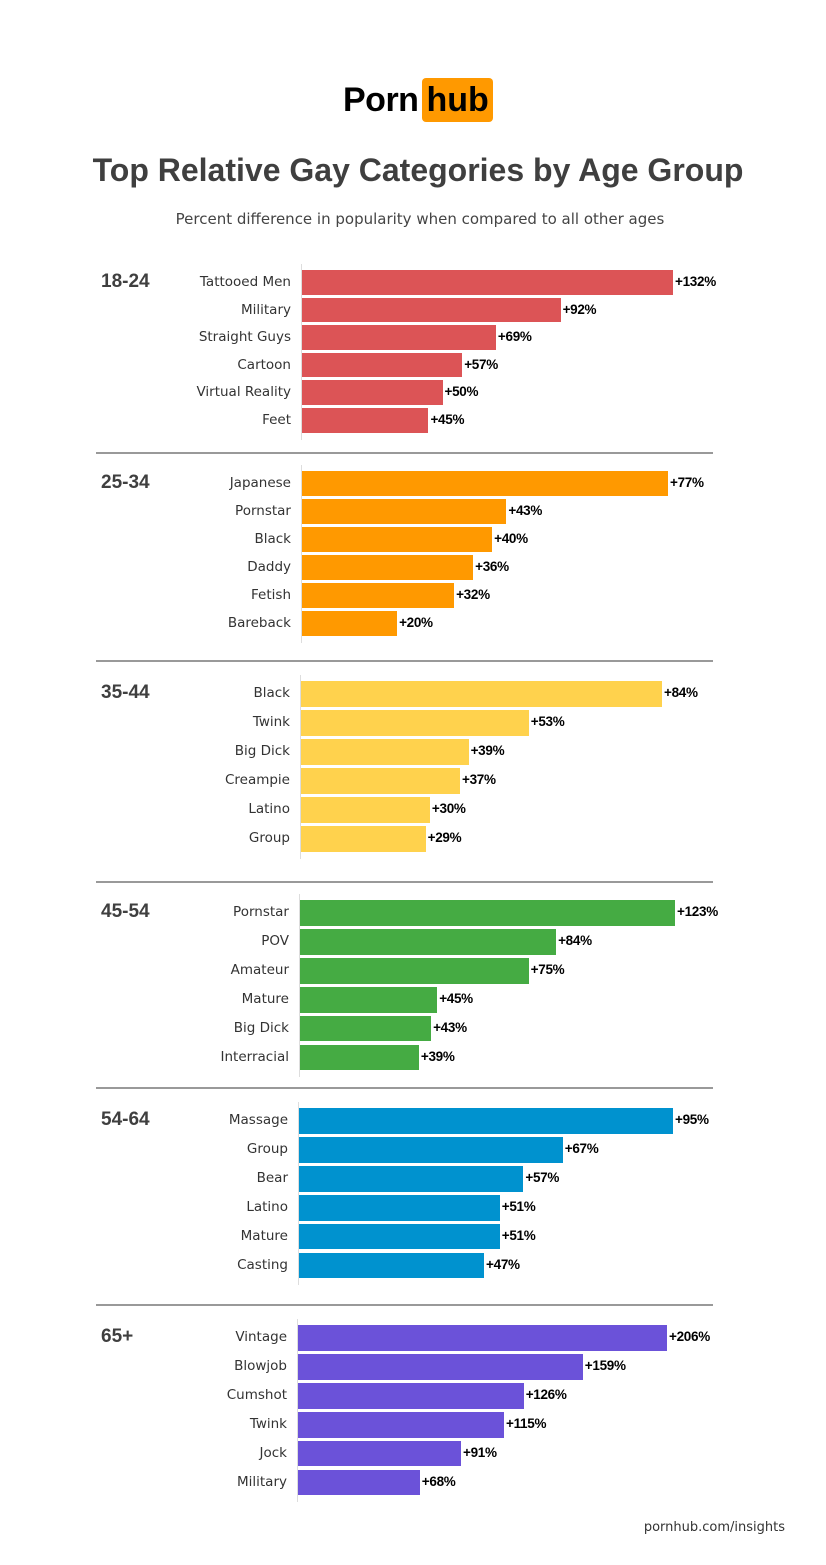 Image resolution: width=826 pixels, height=1565 pixels. Describe the element at coordinates (260, 483) in the screenshot. I see `category-label: Japanese` at that location.